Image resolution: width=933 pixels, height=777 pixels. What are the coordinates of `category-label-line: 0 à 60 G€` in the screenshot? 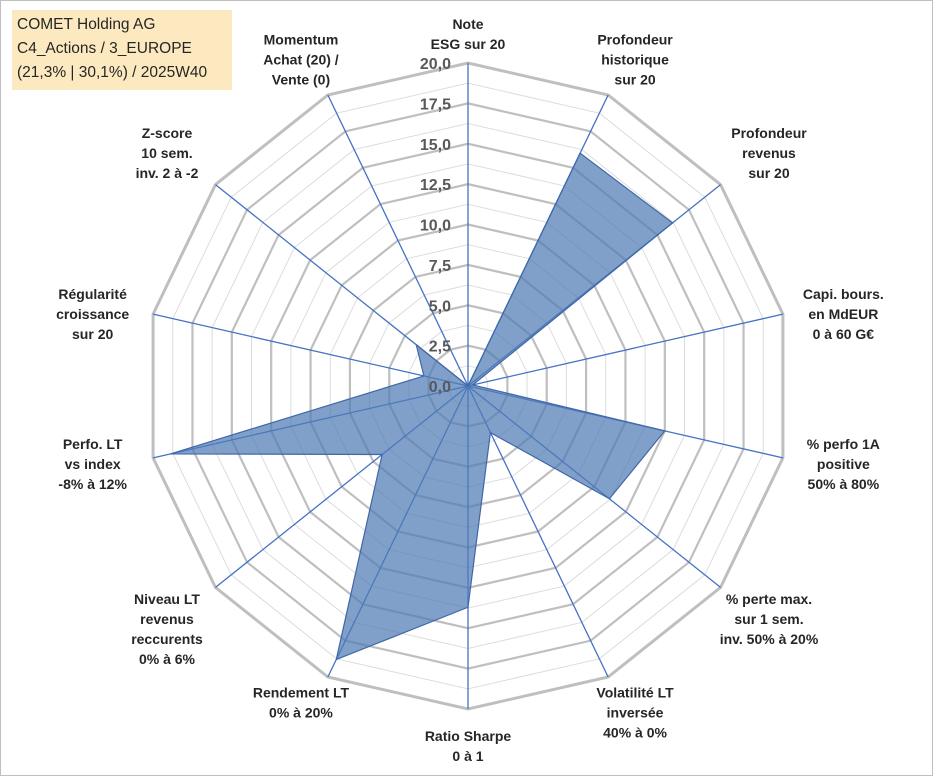 It's located at (844, 334).